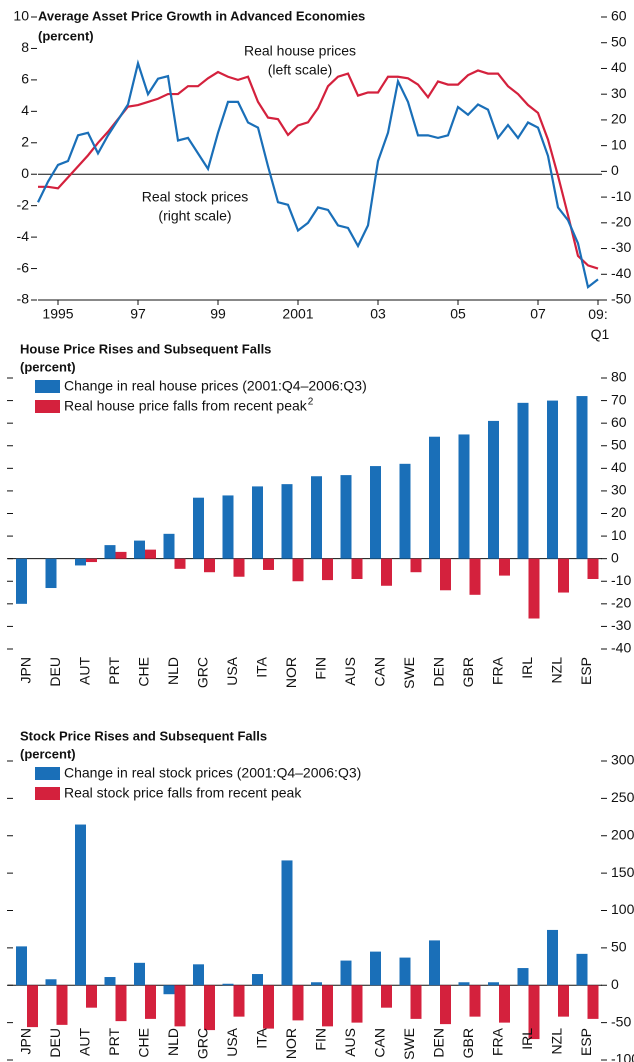  What do you see at coordinates (23, 267) in the screenshot?
I see `y-tick-label: -6` at bounding box center [23, 267].